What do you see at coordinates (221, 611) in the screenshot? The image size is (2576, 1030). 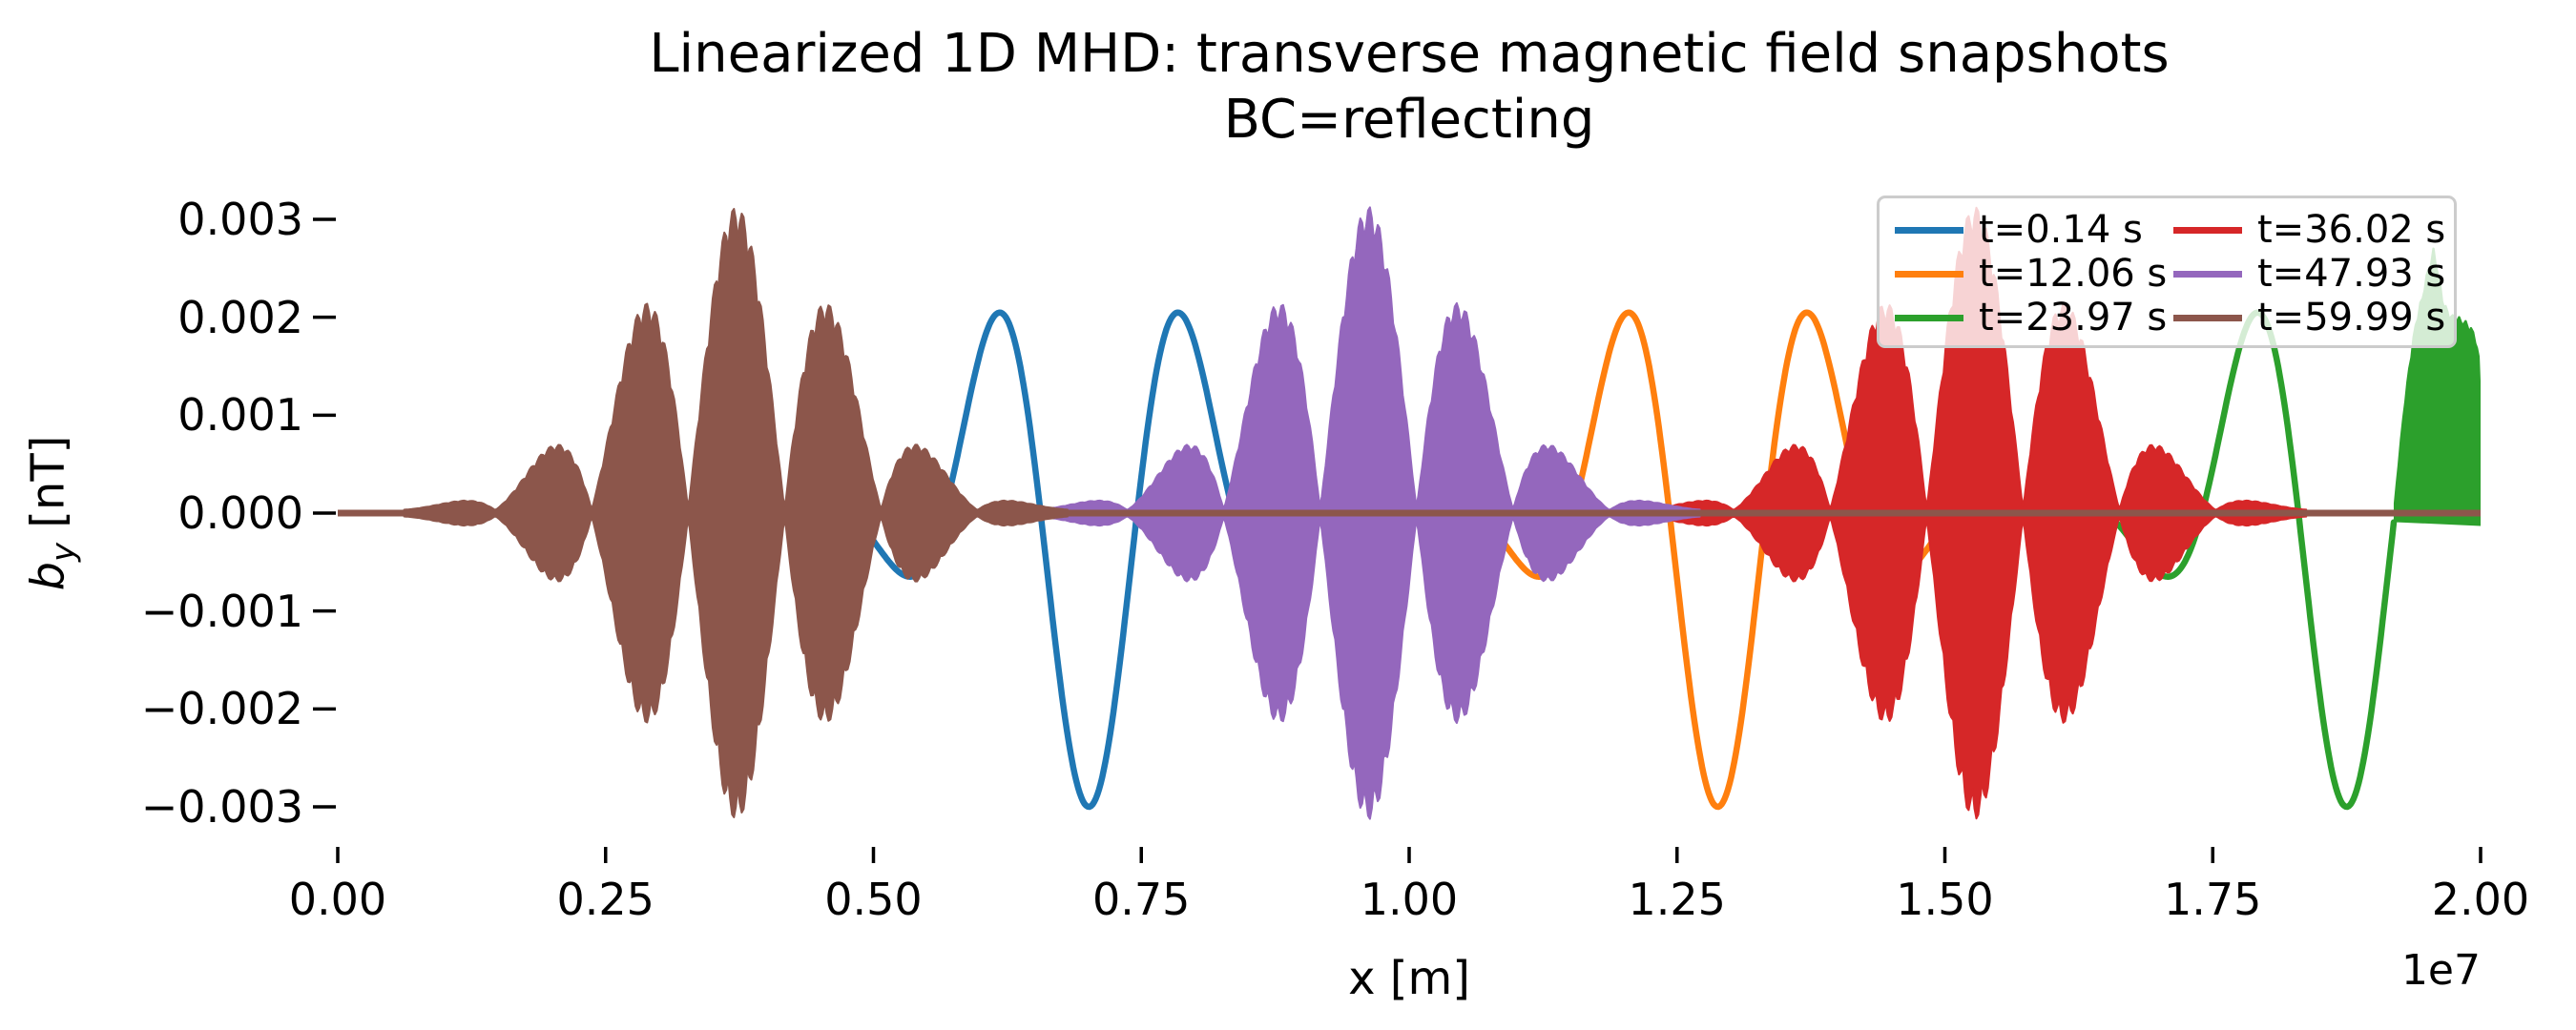 I see `y-tick-label: −0.001` at bounding box center [221, 611].